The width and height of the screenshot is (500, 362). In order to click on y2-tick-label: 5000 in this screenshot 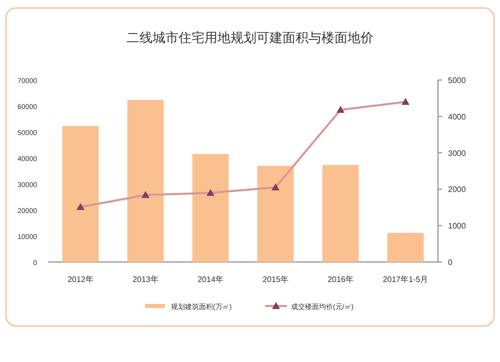, I will do `click(457, 80)`.